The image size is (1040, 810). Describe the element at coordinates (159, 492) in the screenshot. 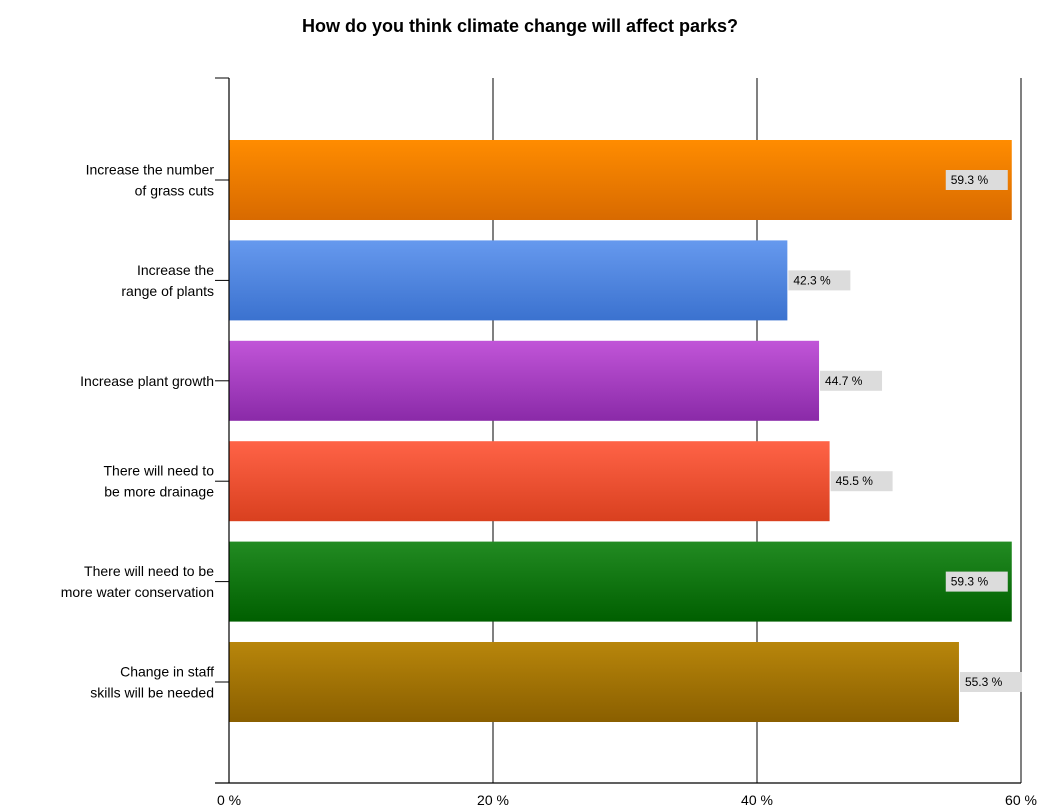

I see `category-label: be more drainage` at that location.